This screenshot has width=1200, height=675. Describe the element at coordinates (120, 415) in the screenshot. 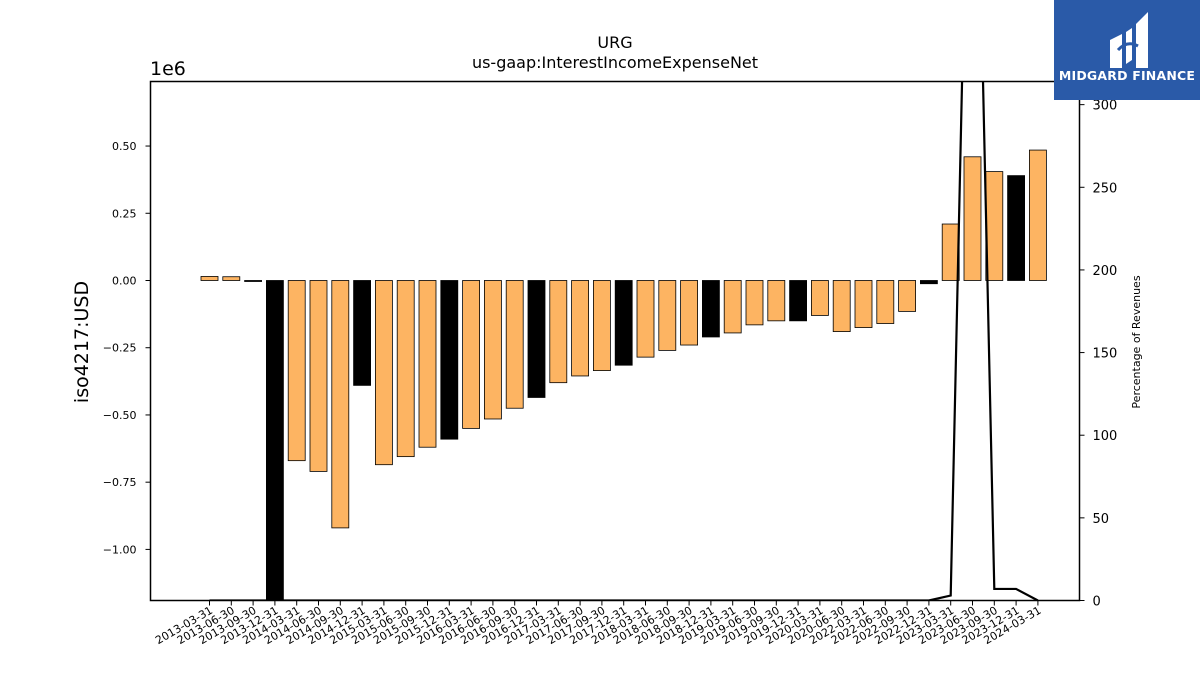

I see `y-tick-label: −0.50` at that location.